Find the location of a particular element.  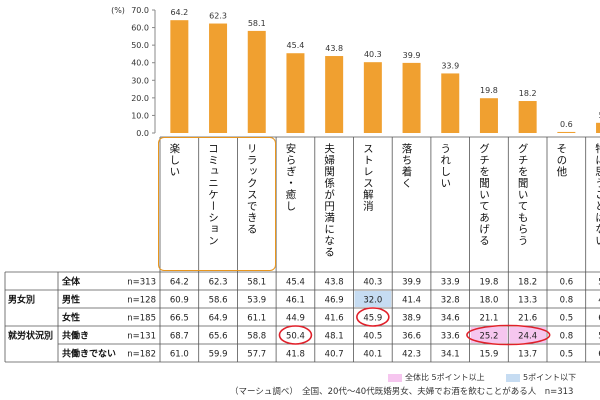

bar-value-label: 43.8 is located at coordinates (334, 48).